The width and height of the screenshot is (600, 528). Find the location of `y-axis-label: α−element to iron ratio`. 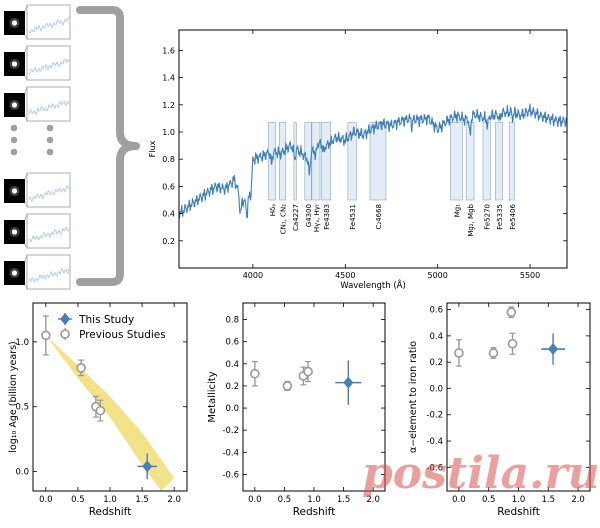

y-axis-label: α−element to iron ratio is located at coordinates (413, 397).